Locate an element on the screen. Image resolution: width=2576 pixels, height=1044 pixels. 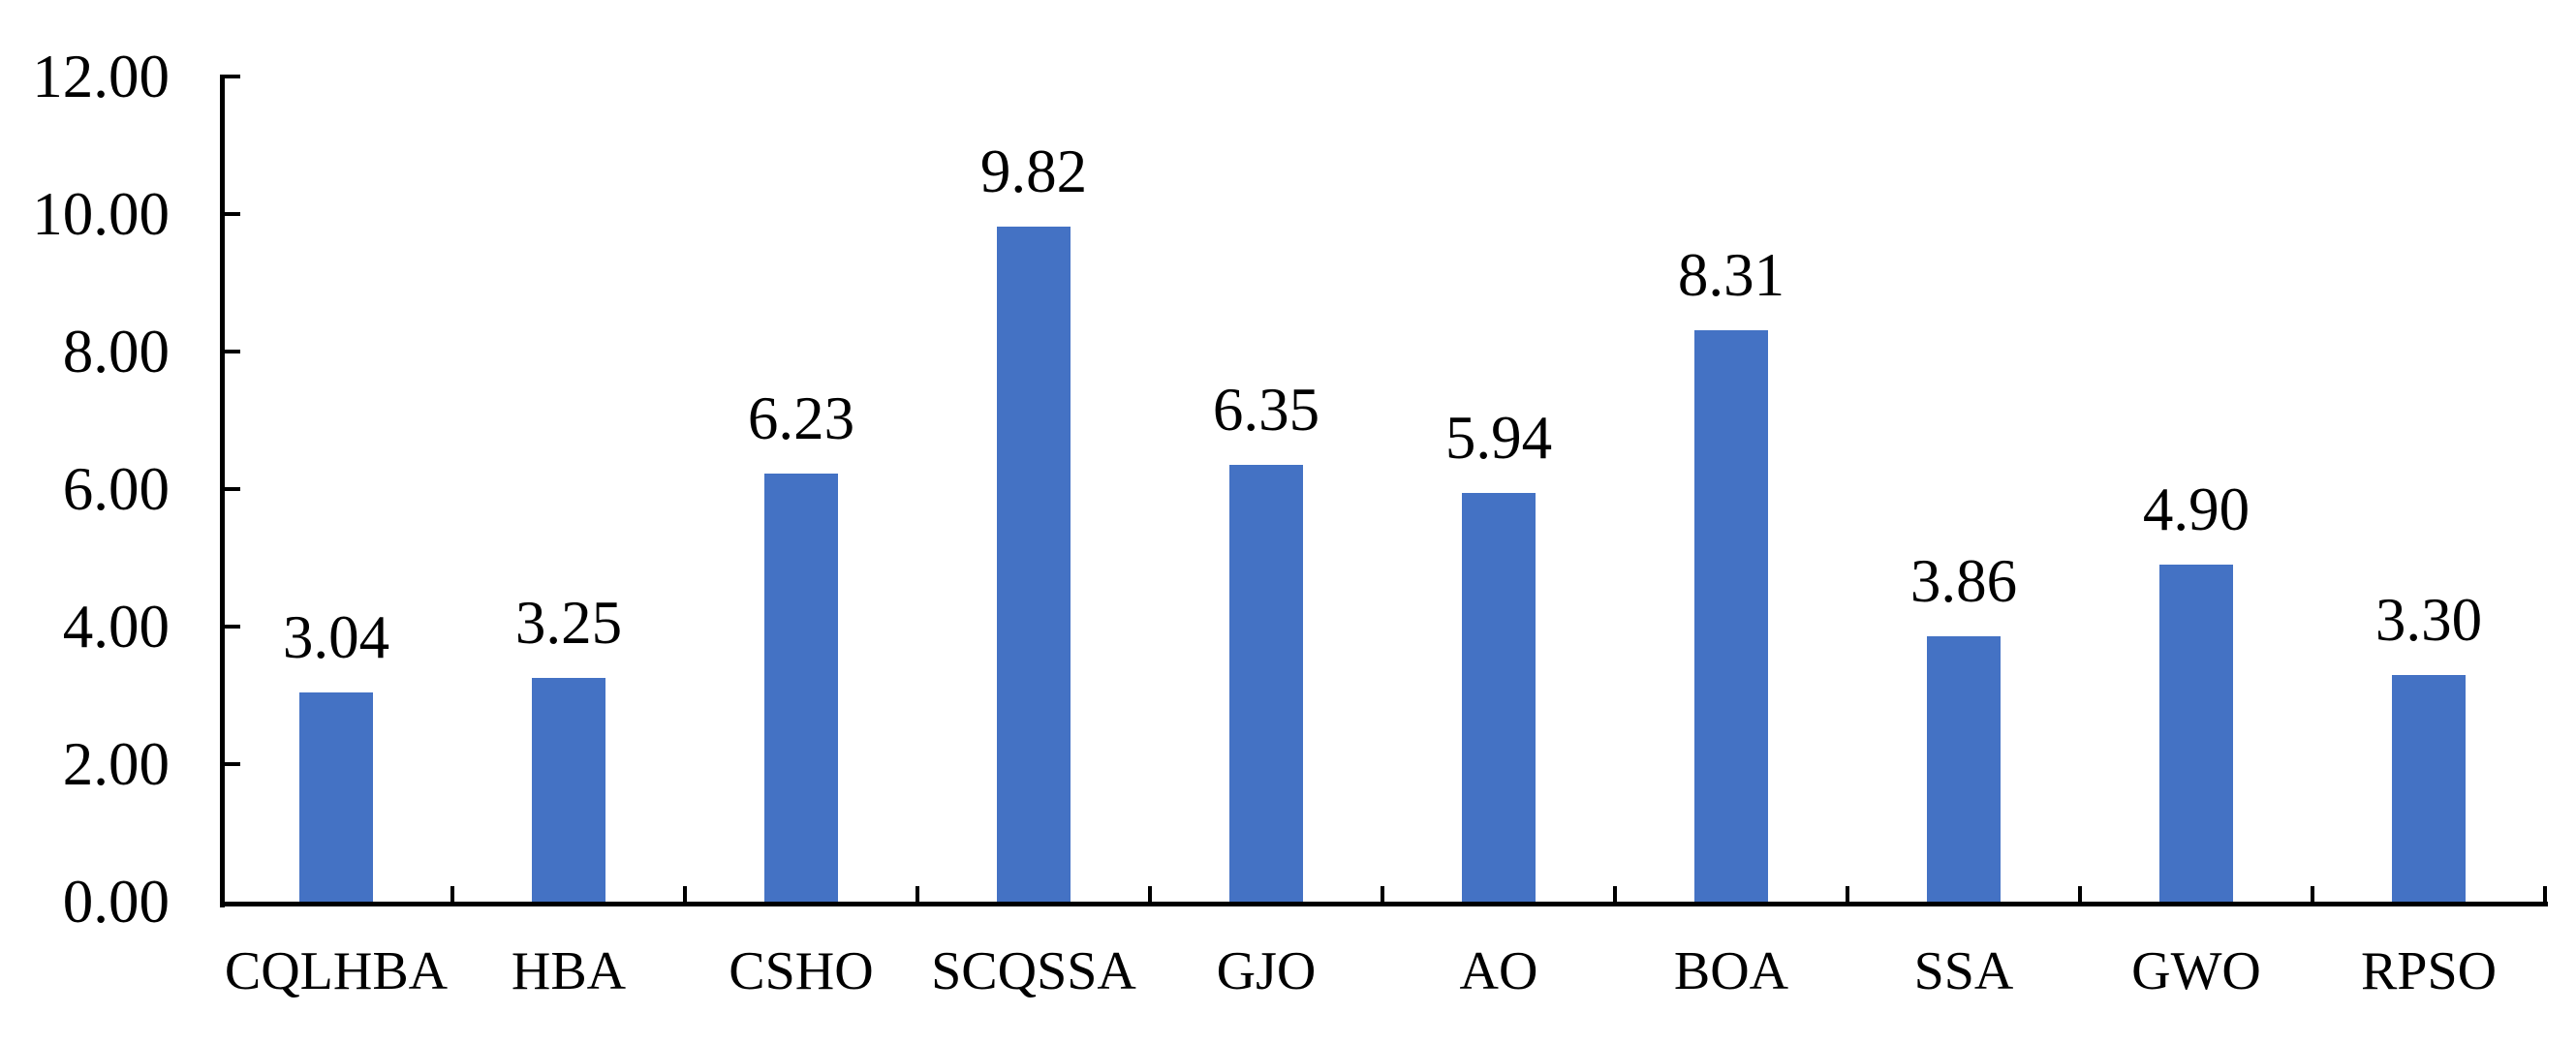
value-label: 5.94 is located at coordinates (1498, 438).